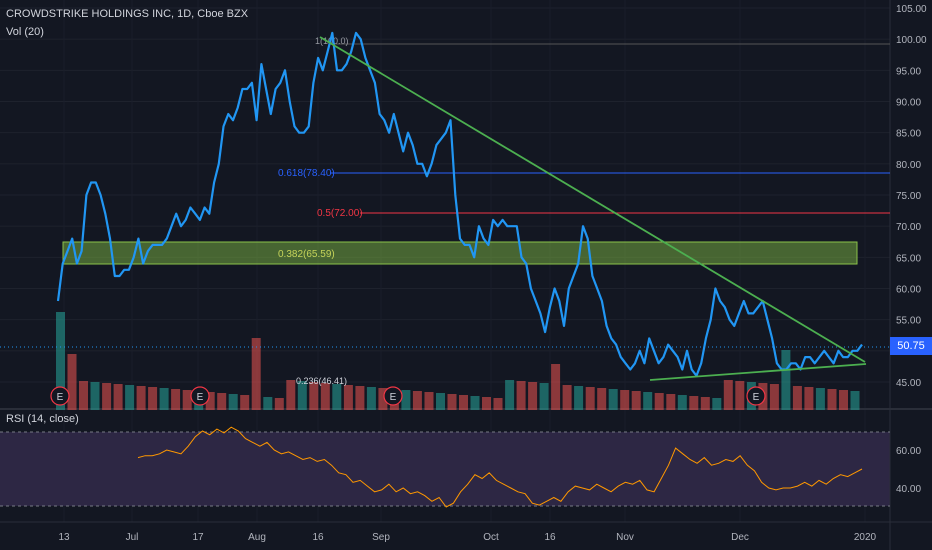  I want to click on fib-50-label: 0.5(72.00), so click(340, 213).